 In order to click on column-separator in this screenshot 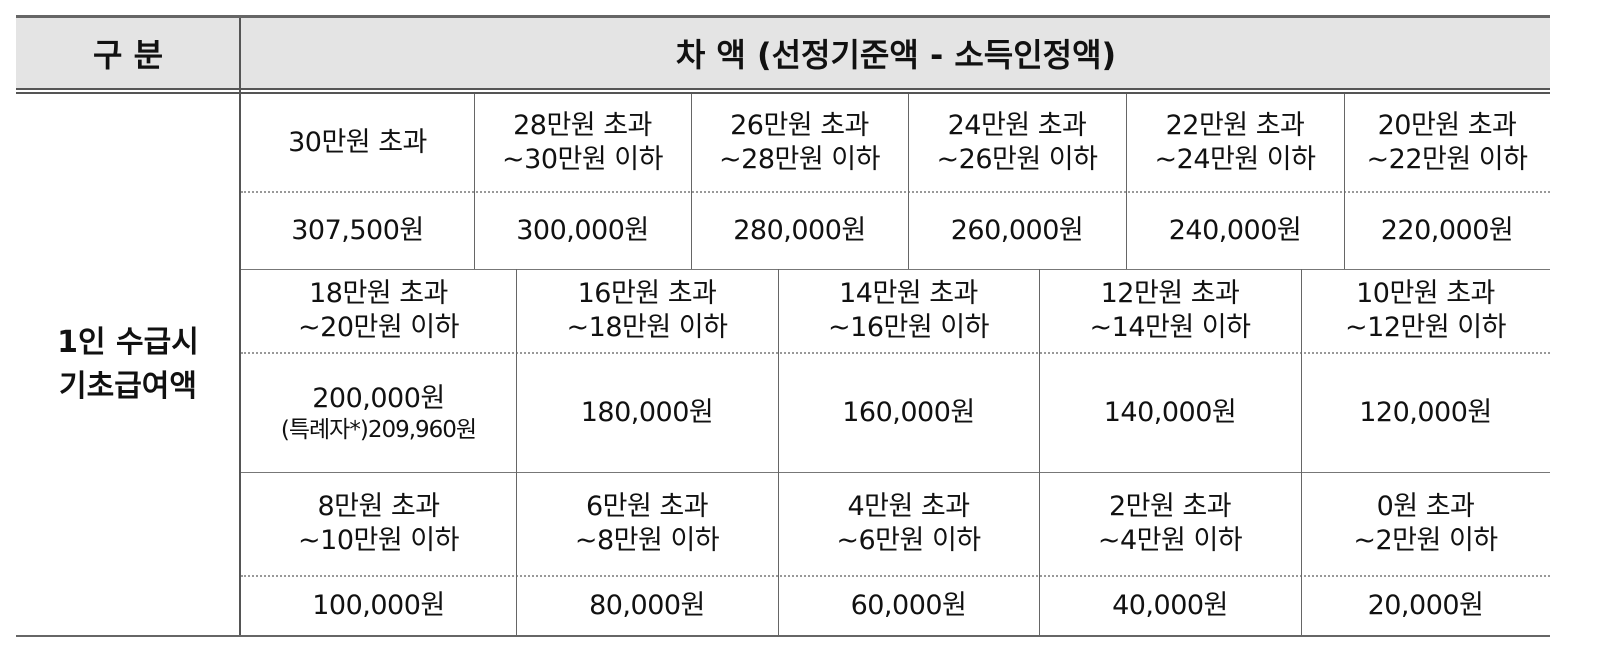, I will do `click(240, 327)`.